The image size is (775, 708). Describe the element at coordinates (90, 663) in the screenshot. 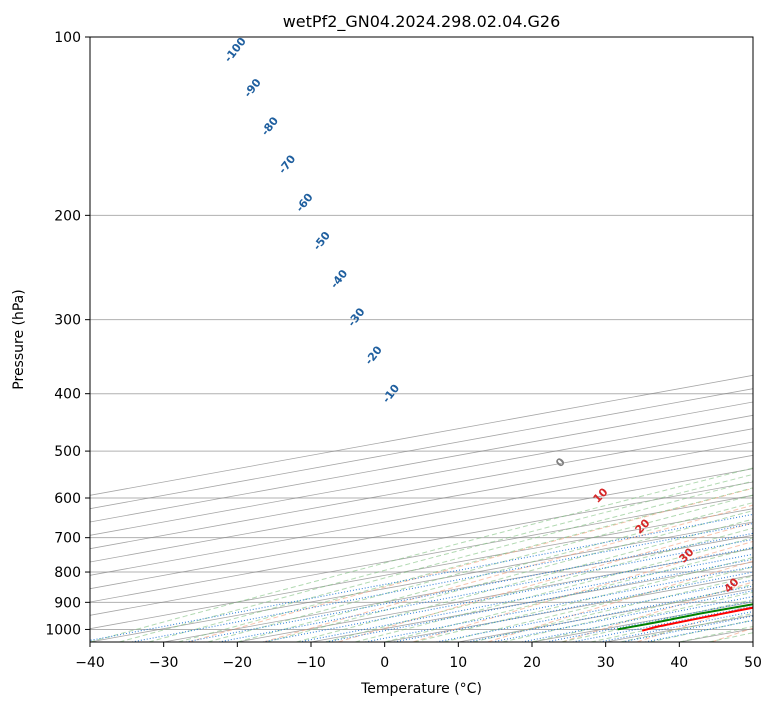

I see `x-tick-label: −40` at that location.